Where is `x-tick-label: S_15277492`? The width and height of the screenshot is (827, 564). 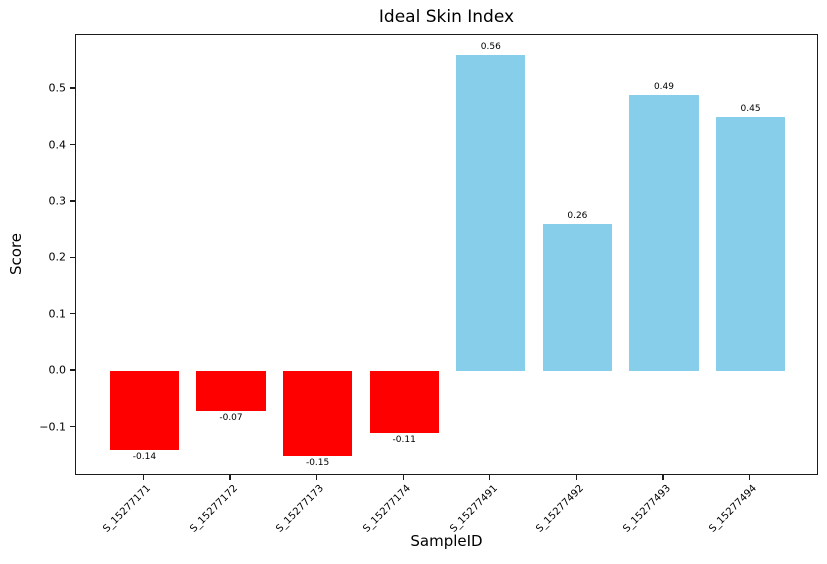
x-tick-label: S_15277492 is located at coordinates (560, 509).